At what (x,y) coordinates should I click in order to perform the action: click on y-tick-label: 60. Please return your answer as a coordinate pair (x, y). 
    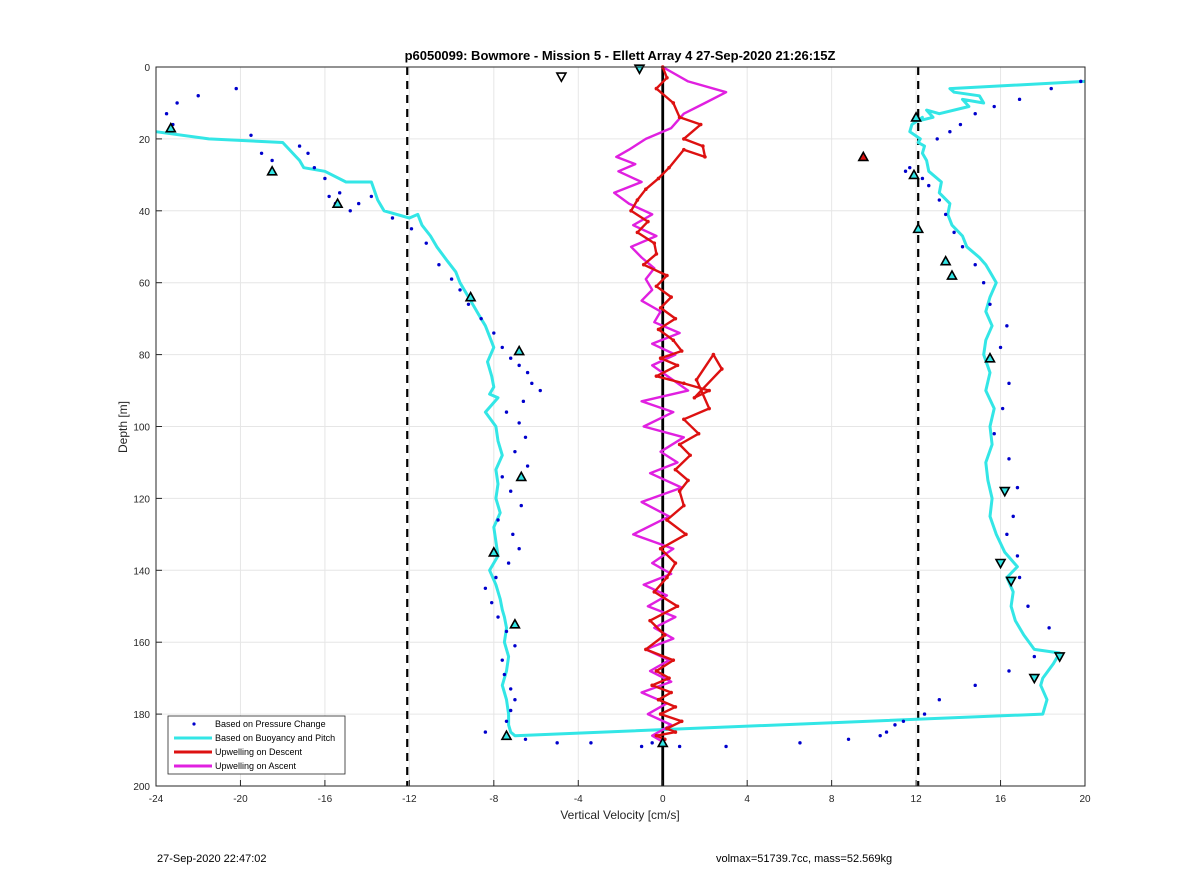
    Looking at the image, I should click on (145, 284).